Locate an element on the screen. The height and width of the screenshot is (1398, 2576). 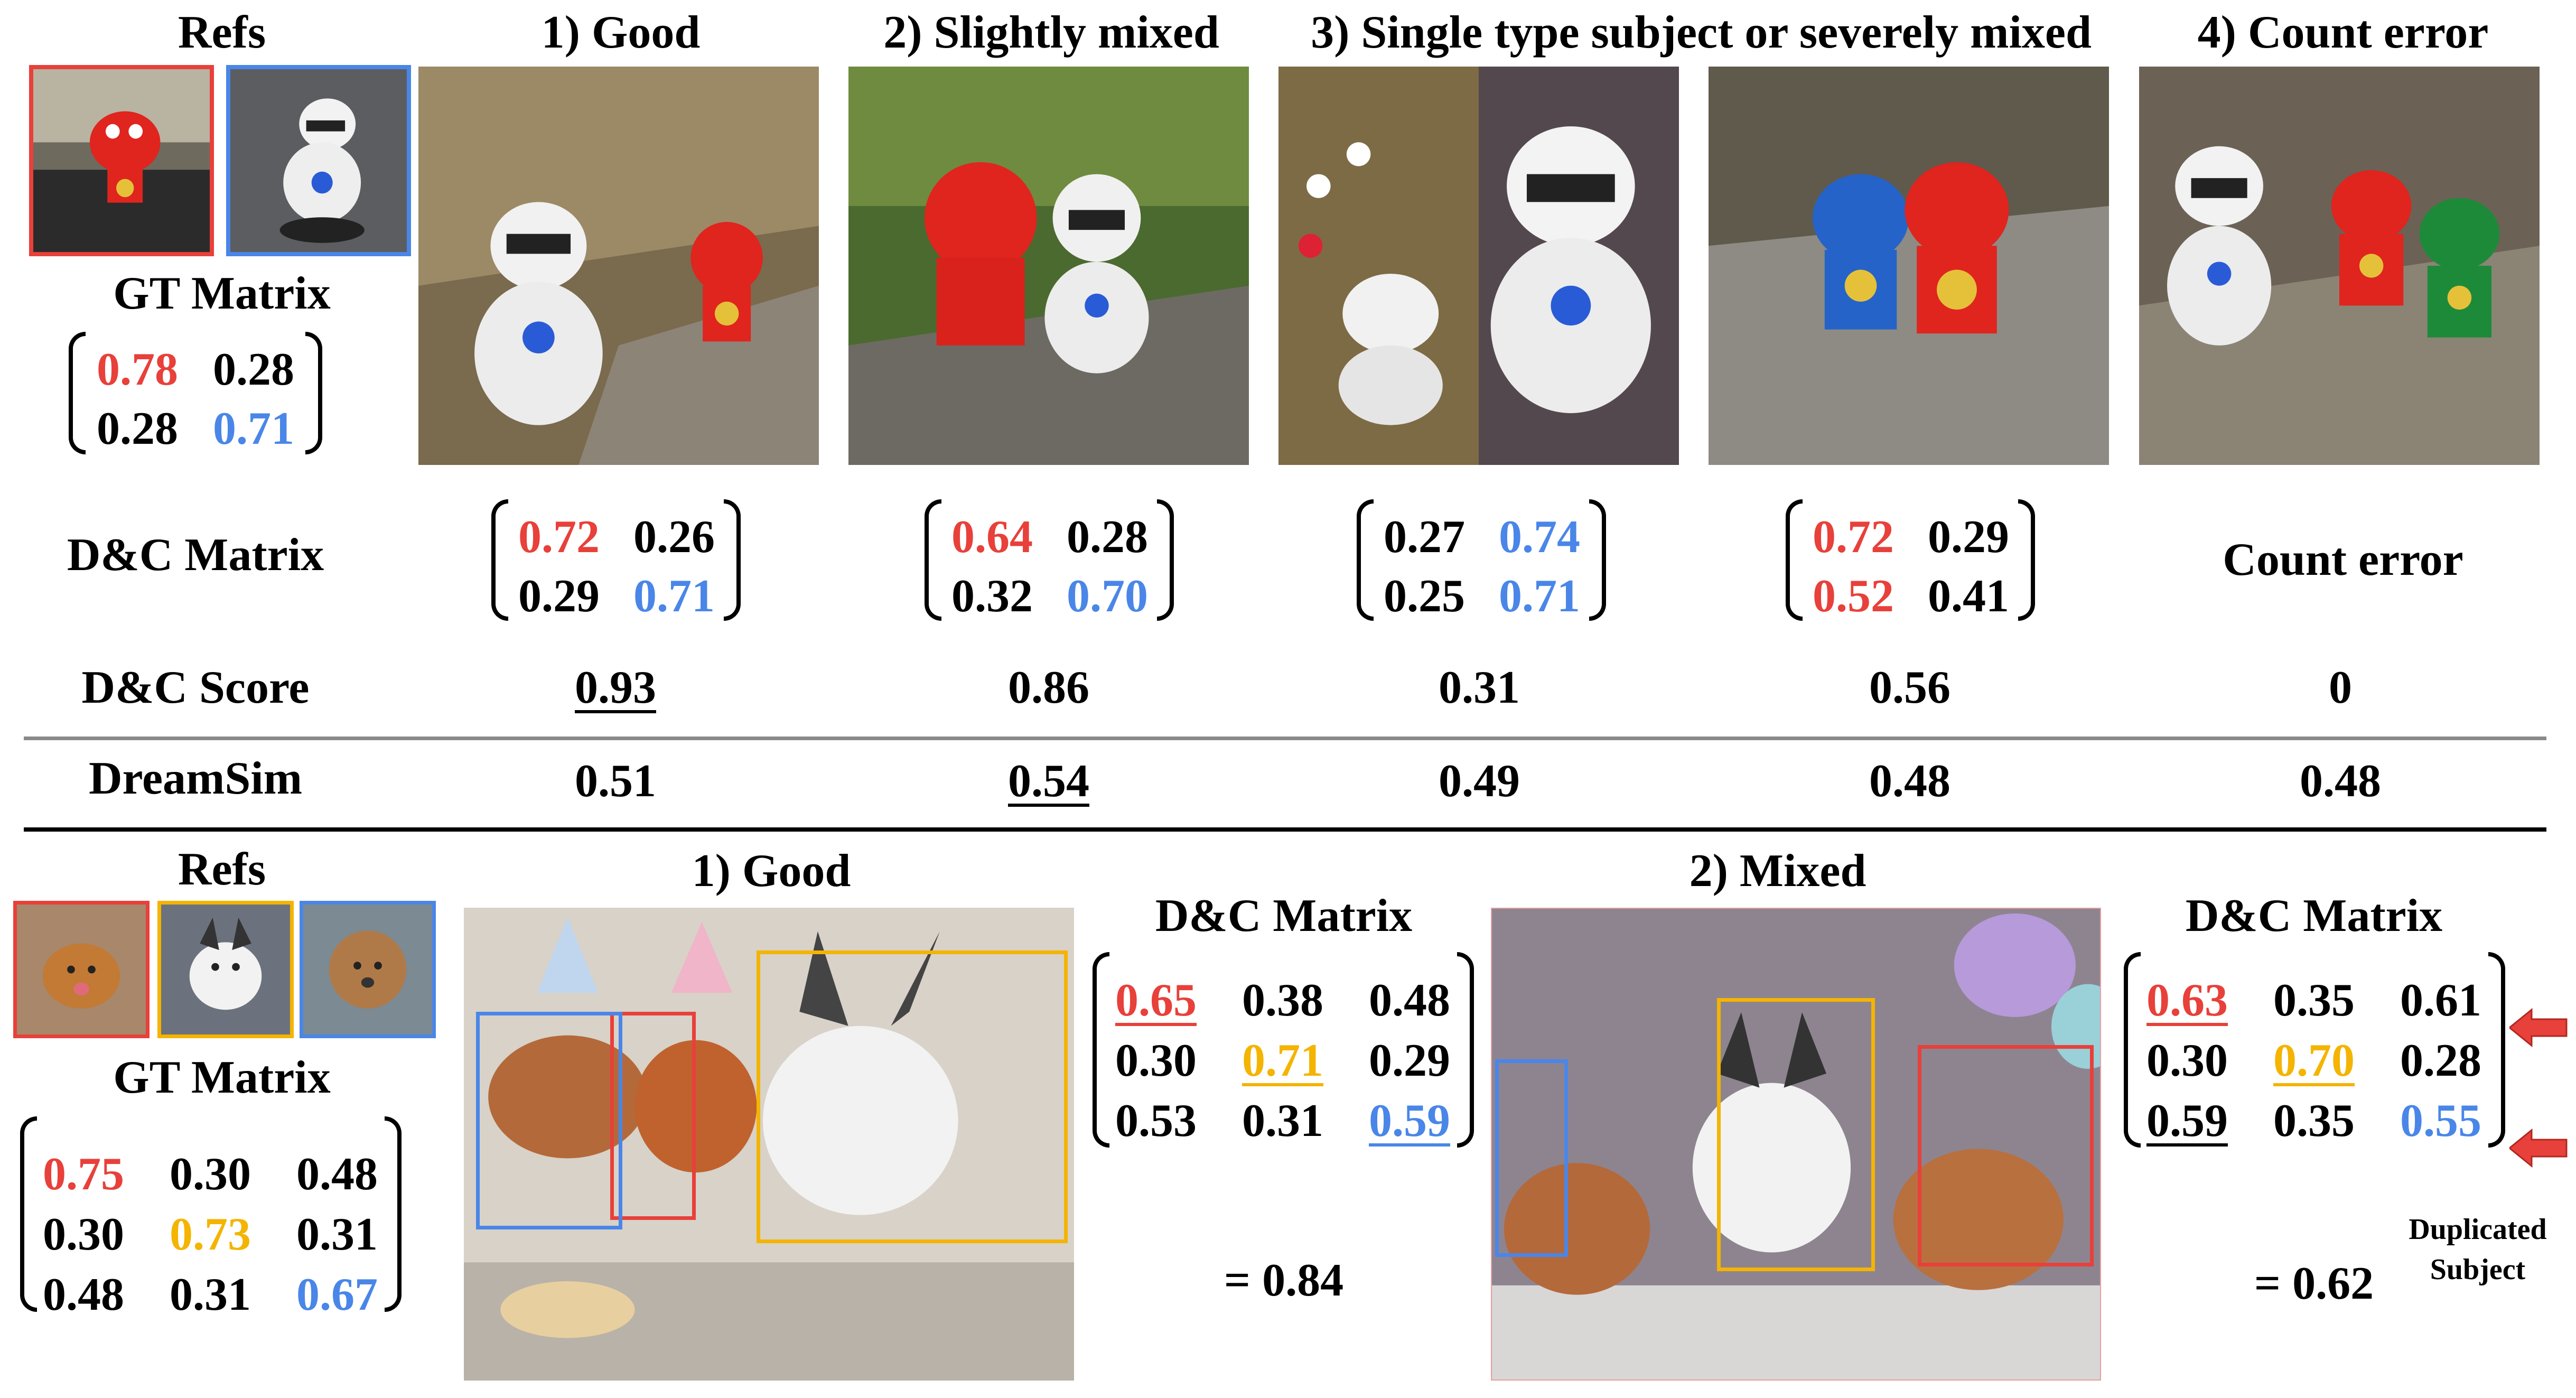
top-refs-label: Refs is located at coordinates (222, 32).